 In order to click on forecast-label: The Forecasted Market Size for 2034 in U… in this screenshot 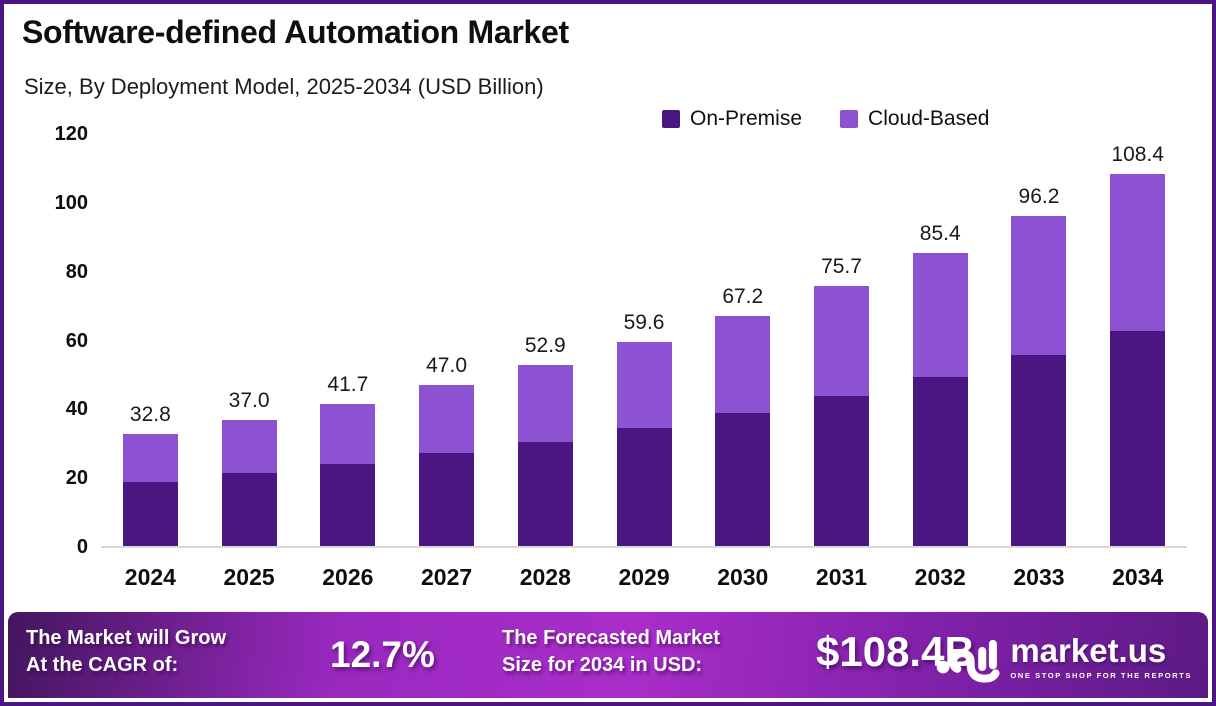, I will do `click(611, 652)`.